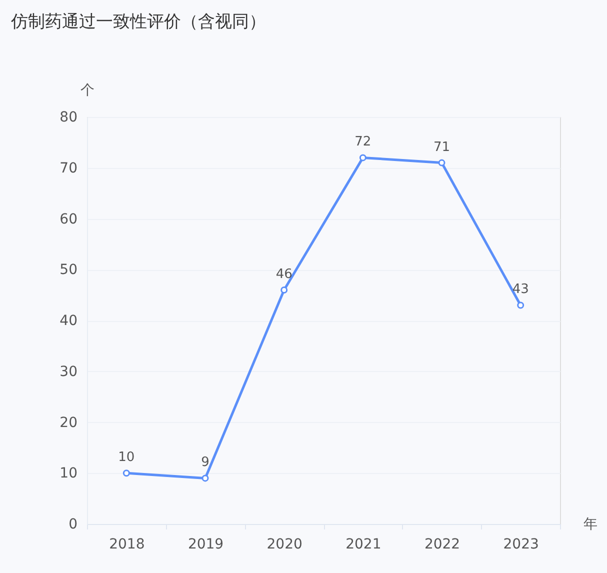  What do you see at coordinates (520, 290) in the screenshot?
I see `data-label: 43` at bounding box center [520, 290].